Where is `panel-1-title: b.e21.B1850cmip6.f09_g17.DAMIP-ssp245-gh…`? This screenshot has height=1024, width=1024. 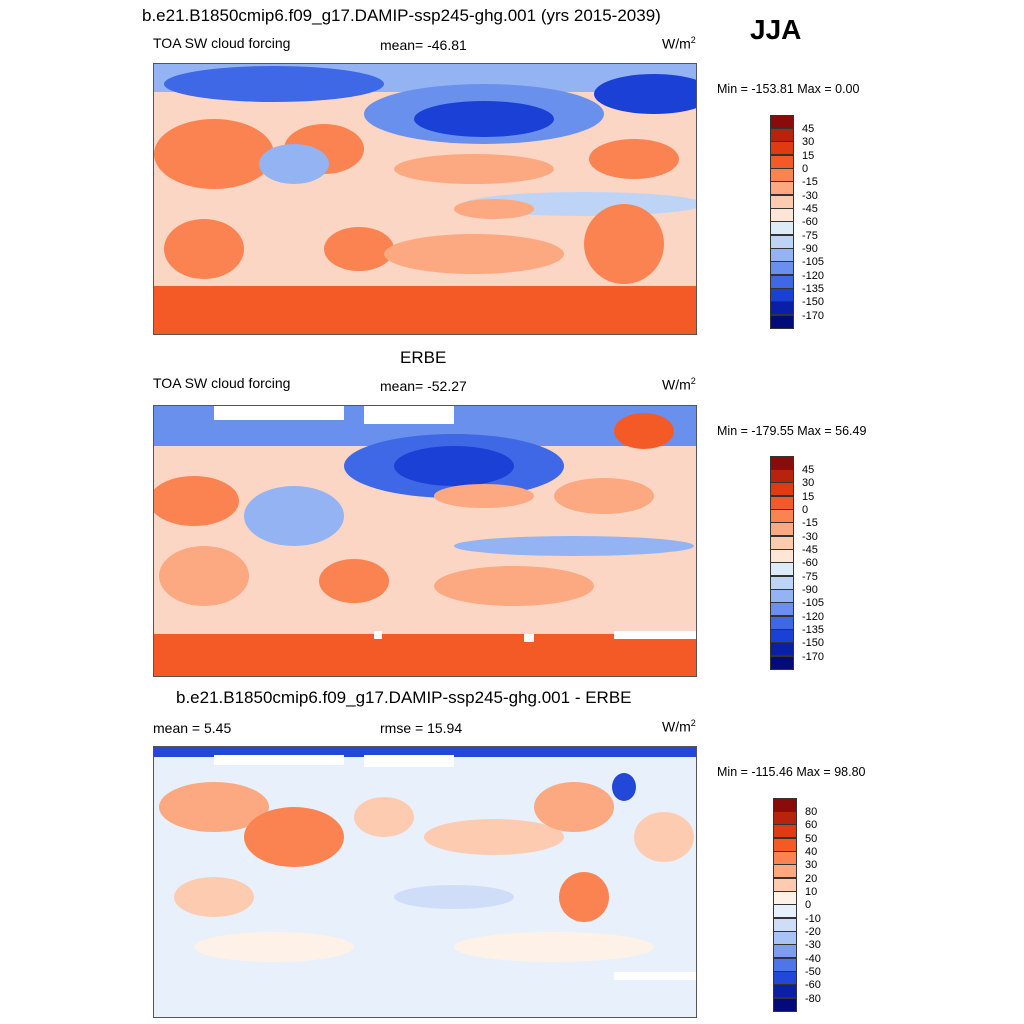
panel-1-title: b.e21.B1850cmip6.f09_g17.DAMIP-ssp245-gh… is located at coordinates (401, 15).